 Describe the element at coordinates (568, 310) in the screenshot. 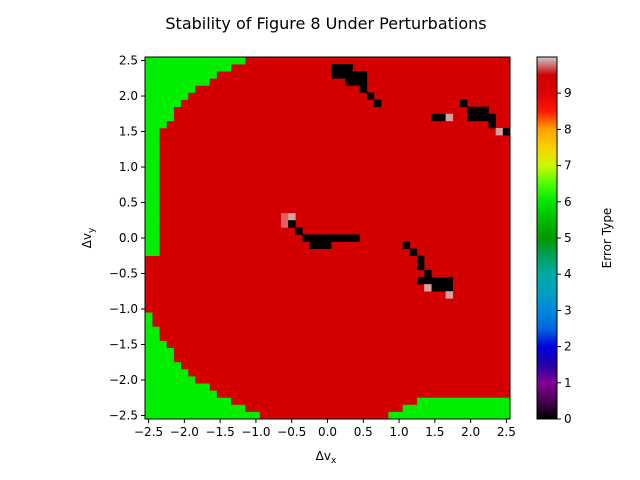

I see `colorbar-tick-label: 3` at that location.